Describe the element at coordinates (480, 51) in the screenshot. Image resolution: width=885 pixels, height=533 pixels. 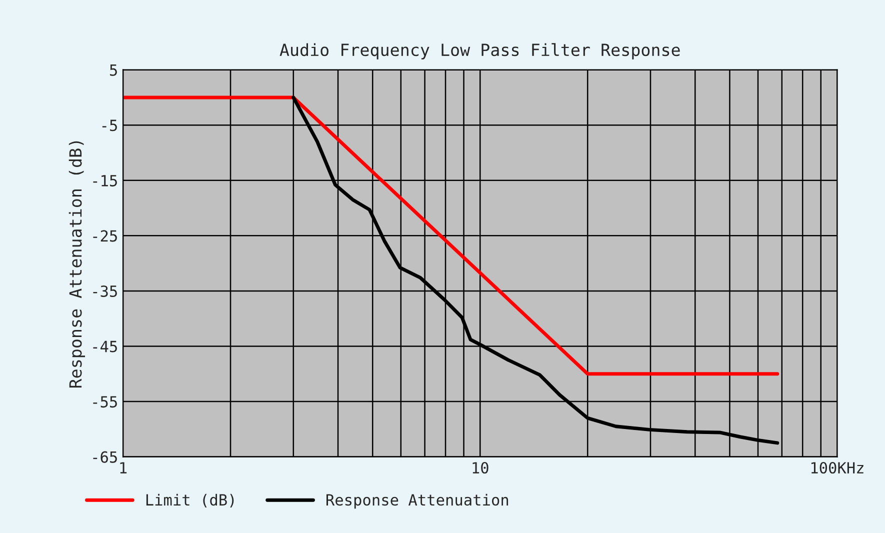
I see `chart-title: Audio Frequency Low Pass Filter Response` at that location.